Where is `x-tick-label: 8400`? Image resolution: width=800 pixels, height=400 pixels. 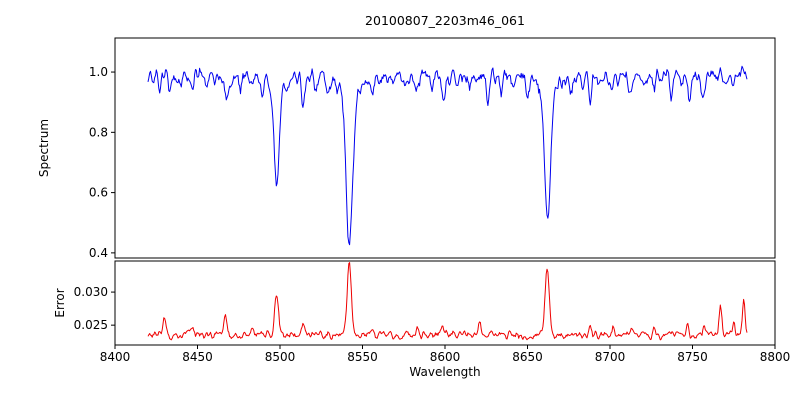 x-tick-label: 8400 is located at coordinates (115, 357).